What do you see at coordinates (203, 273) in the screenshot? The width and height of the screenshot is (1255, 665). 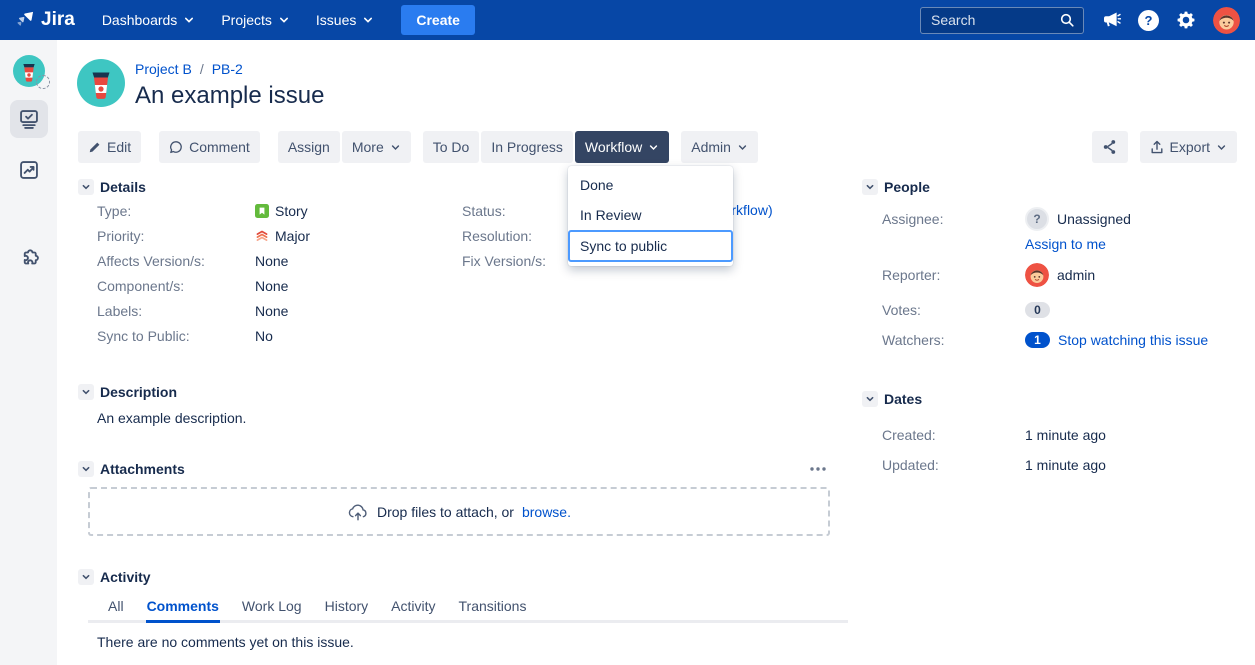 I see `details-left-column: Type: Story Priority: Major Affects` at bounding box center [203, 273].